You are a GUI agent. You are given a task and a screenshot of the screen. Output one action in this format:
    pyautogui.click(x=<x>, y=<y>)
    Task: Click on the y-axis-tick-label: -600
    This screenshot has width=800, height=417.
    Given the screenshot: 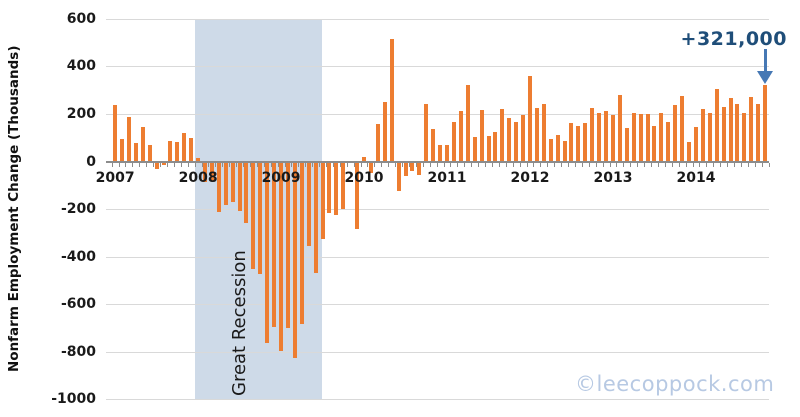 What is the action you would take?
    pyautogui.click(x=78, y=304)
    